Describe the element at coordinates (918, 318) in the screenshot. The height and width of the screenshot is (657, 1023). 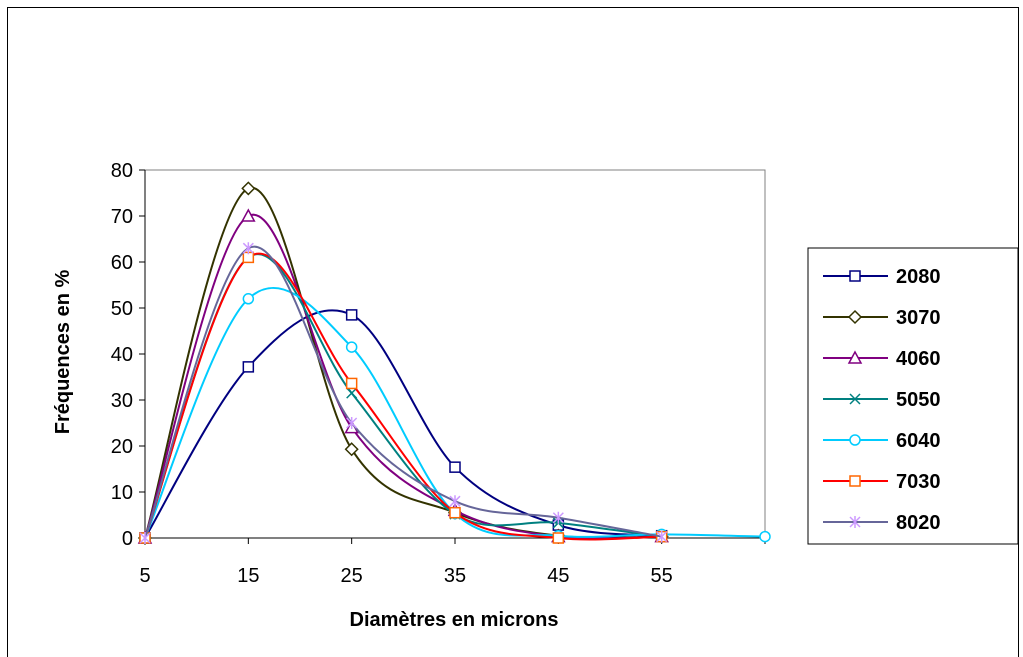
I see `legend-label: 3070` at that location.